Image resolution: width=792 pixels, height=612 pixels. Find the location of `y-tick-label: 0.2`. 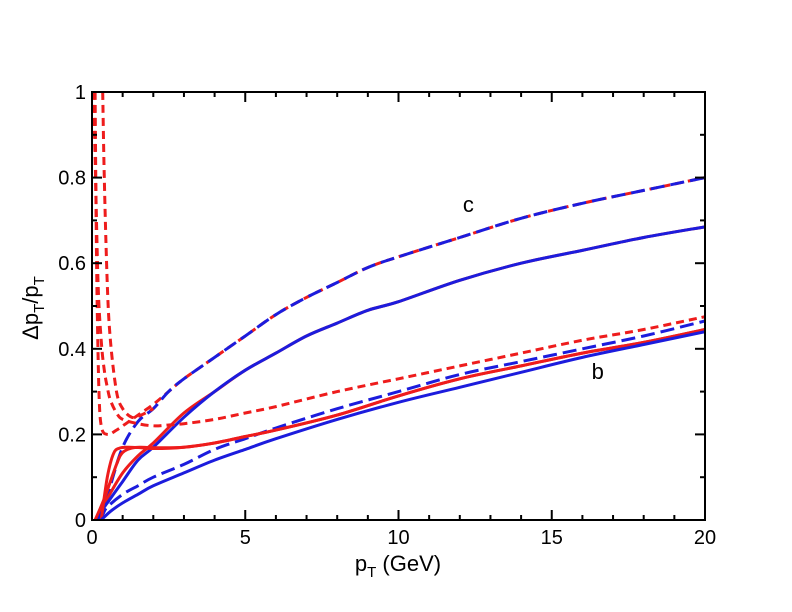

y-tick-label: 0.2 is located at coordinates (72, 435).